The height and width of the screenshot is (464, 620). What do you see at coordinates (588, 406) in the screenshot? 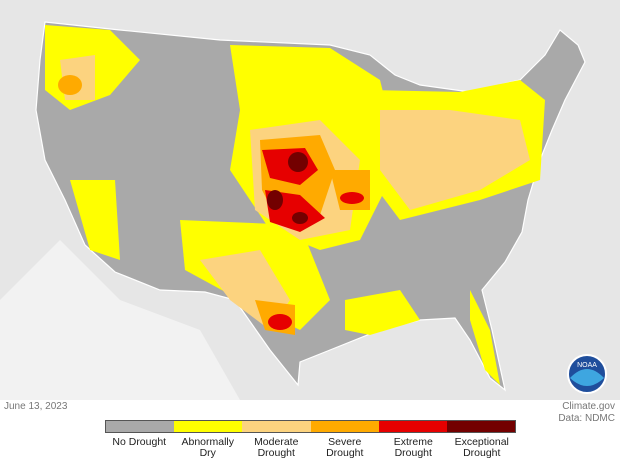
I see `credit: Climate.gov` at bounding box center [588, 406].